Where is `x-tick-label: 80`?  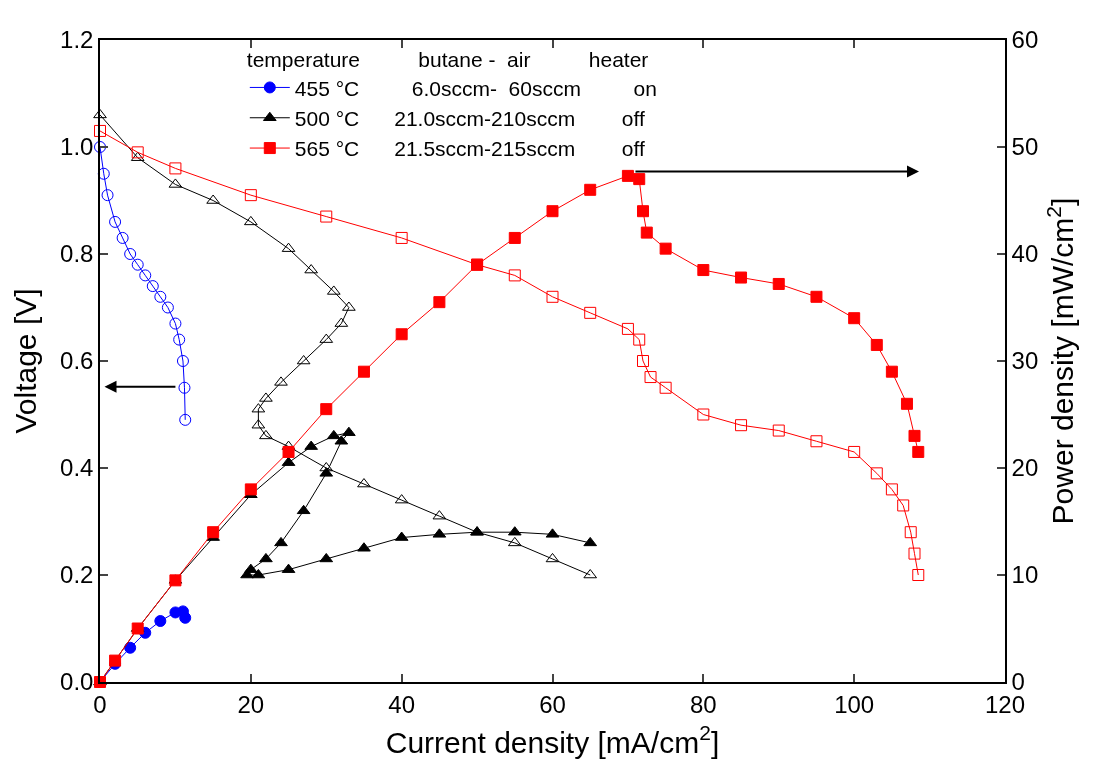
x-tick-label: 80 is located at coordinates (703, 704).